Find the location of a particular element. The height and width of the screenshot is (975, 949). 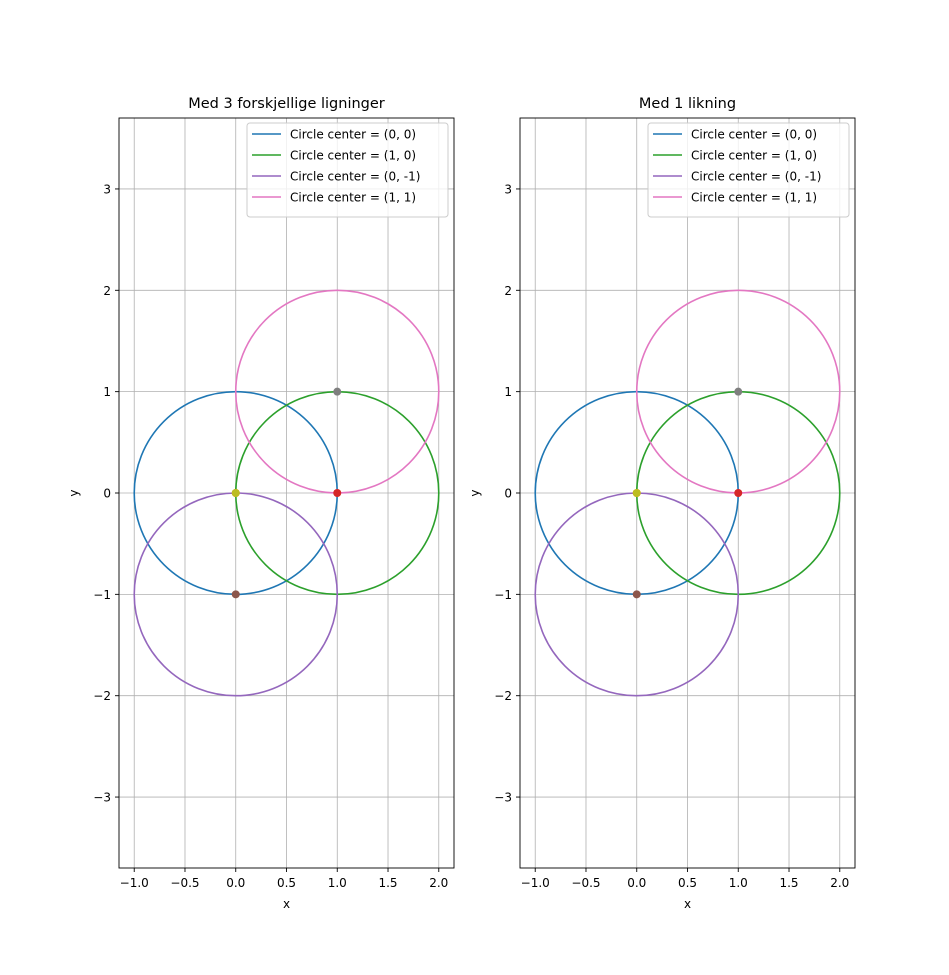

chart-title: Med 3 forskjellige ligninger is located at coordinates (286, 104).